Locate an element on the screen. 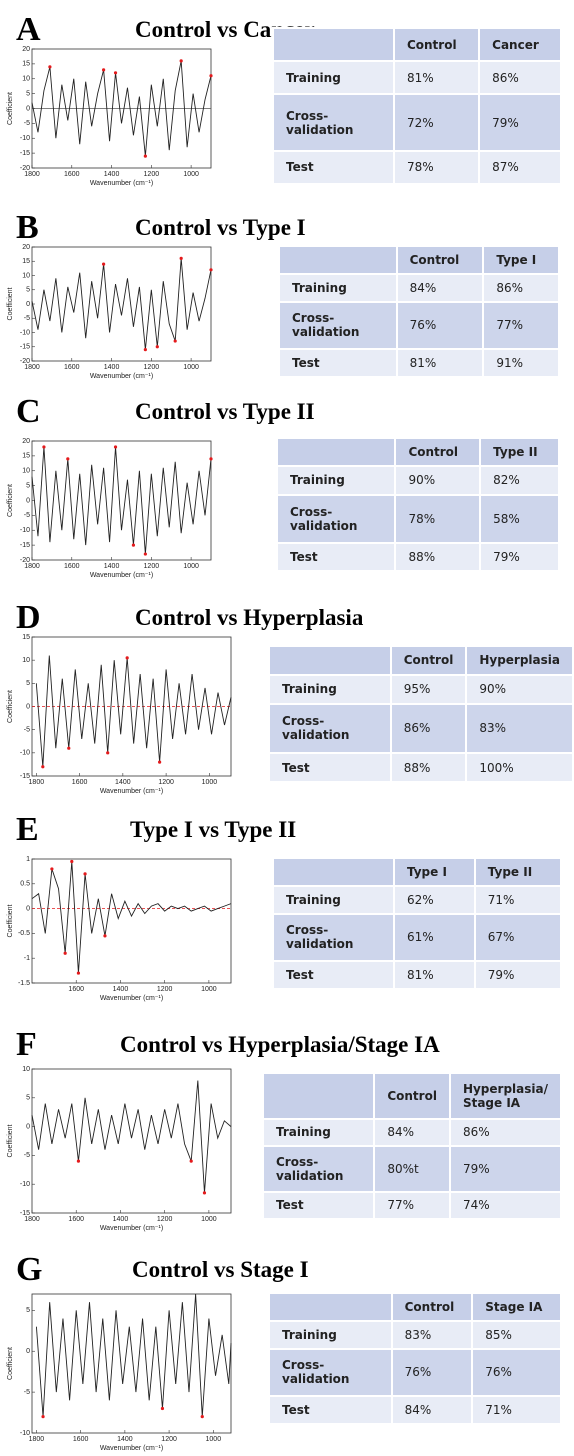 Image resolution: width=574 pixels, height=1456 pixels. table-row: Training 83% 85% is located at coordinates (415, 1334).